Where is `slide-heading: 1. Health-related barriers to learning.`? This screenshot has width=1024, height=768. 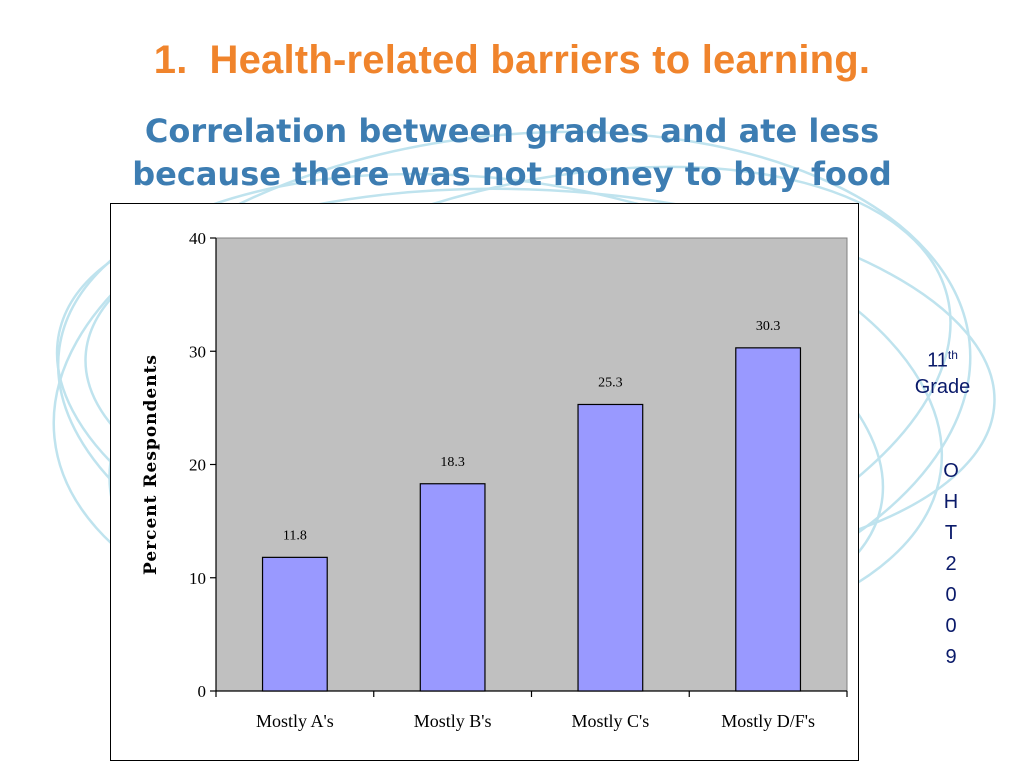
slide-heading: 1. Health-related barriers to learning. is located at coordinates (512, 63).